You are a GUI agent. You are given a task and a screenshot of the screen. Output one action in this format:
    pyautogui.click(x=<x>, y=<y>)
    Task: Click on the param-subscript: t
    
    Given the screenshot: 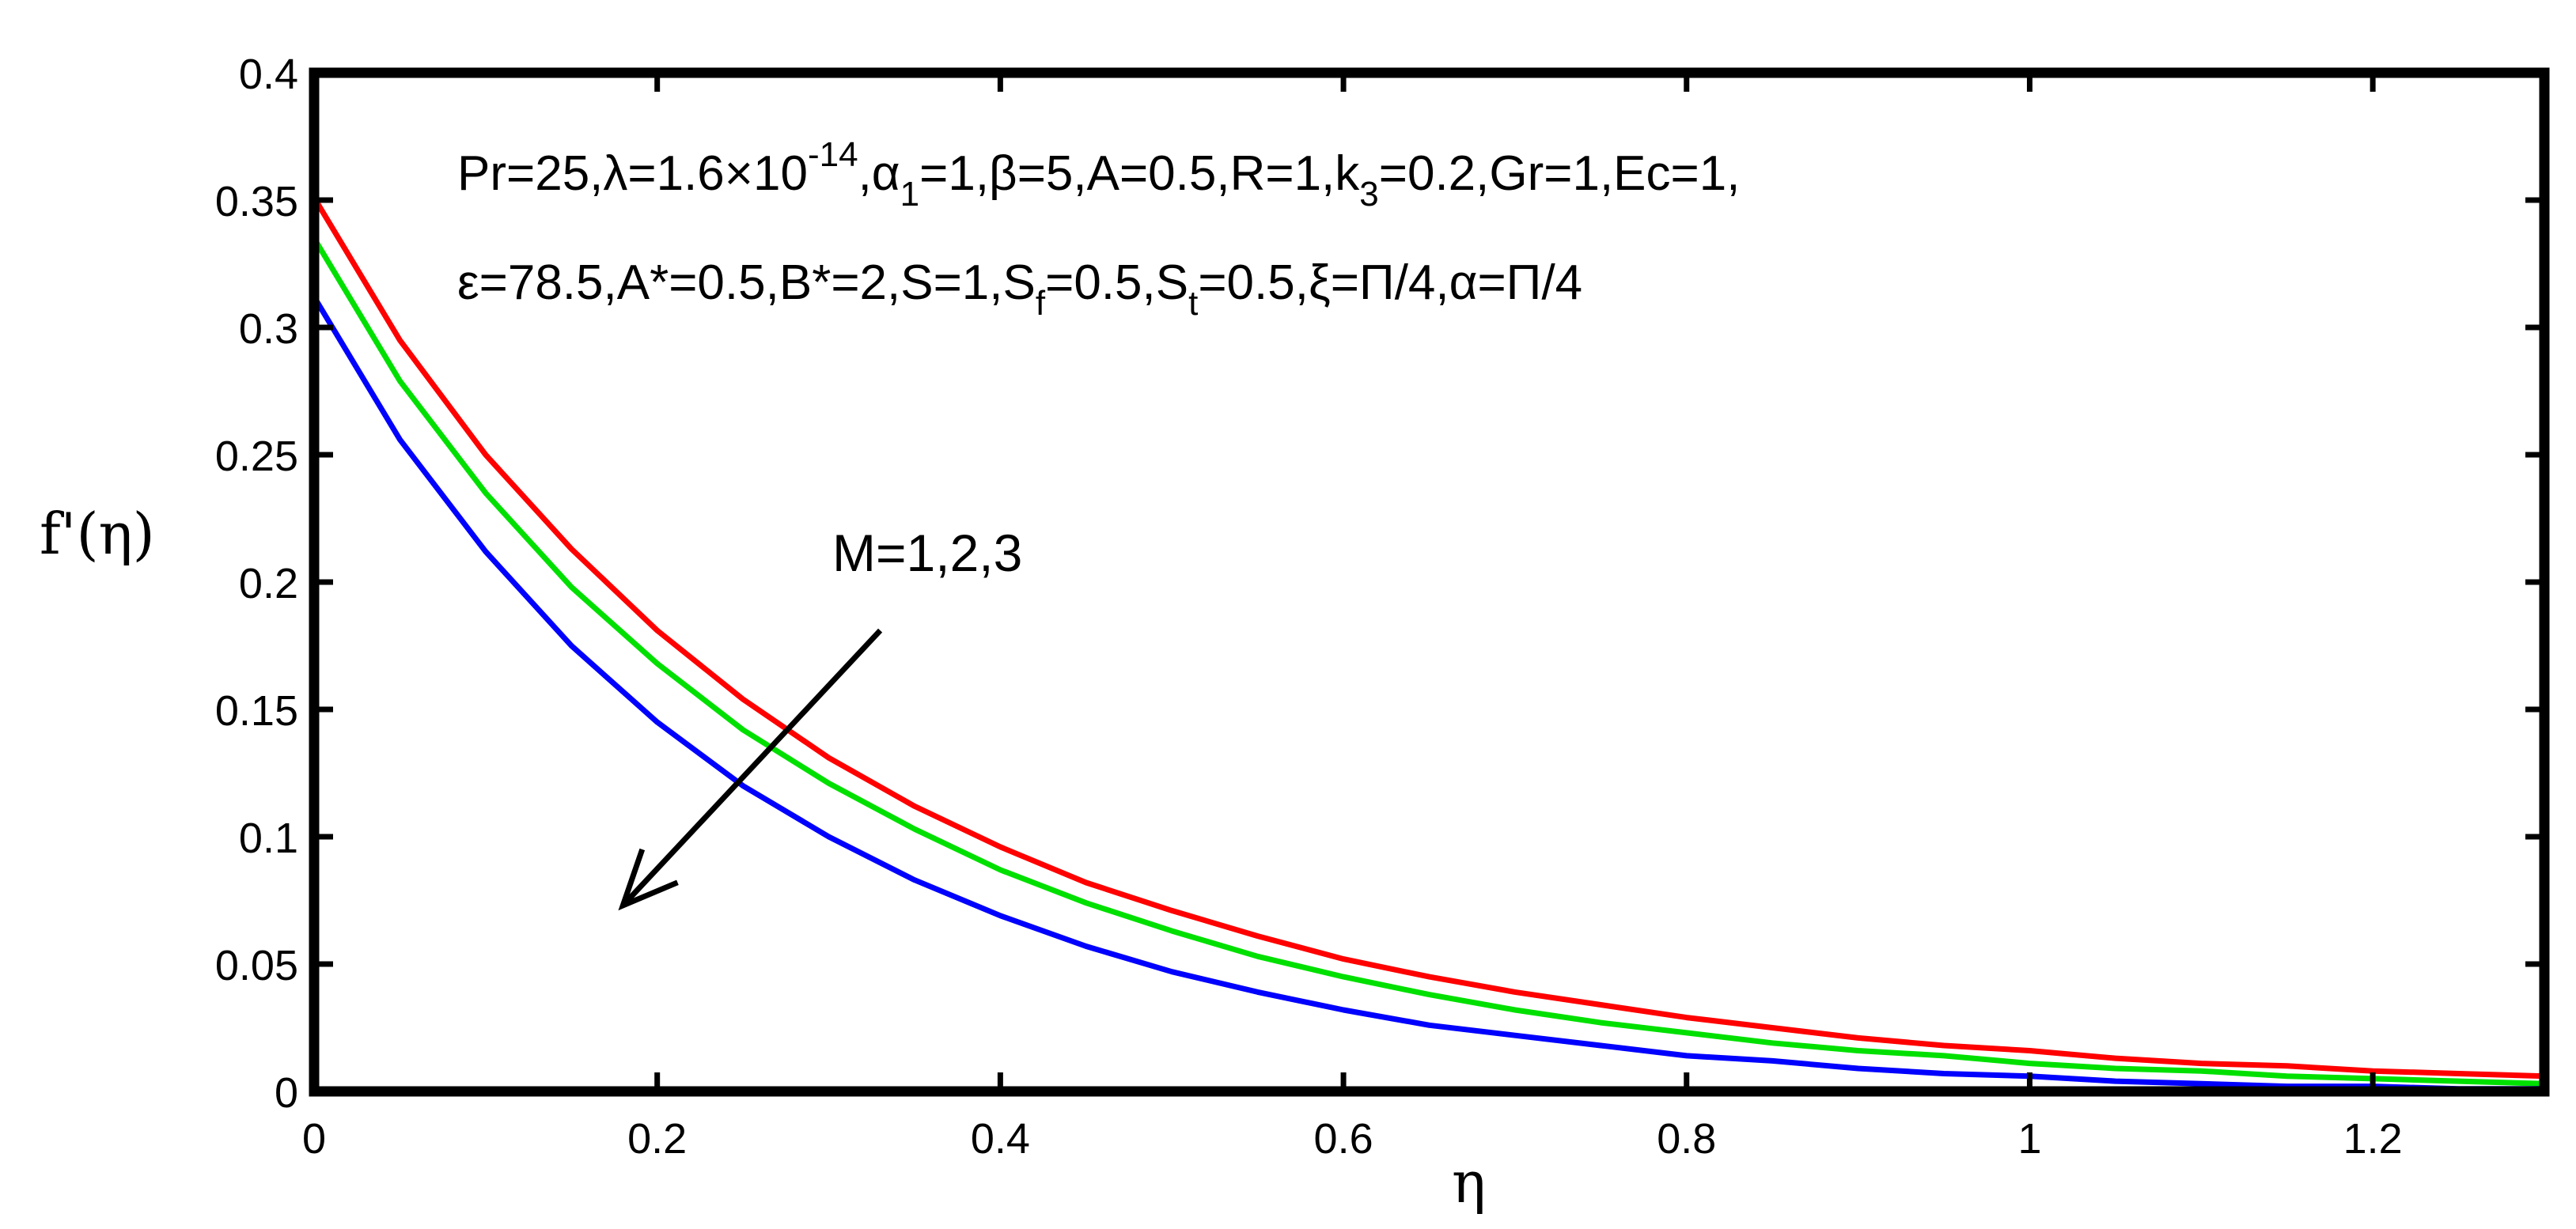 What is the action you would take?
    pyautogui.click(x=1193, y=303)
    